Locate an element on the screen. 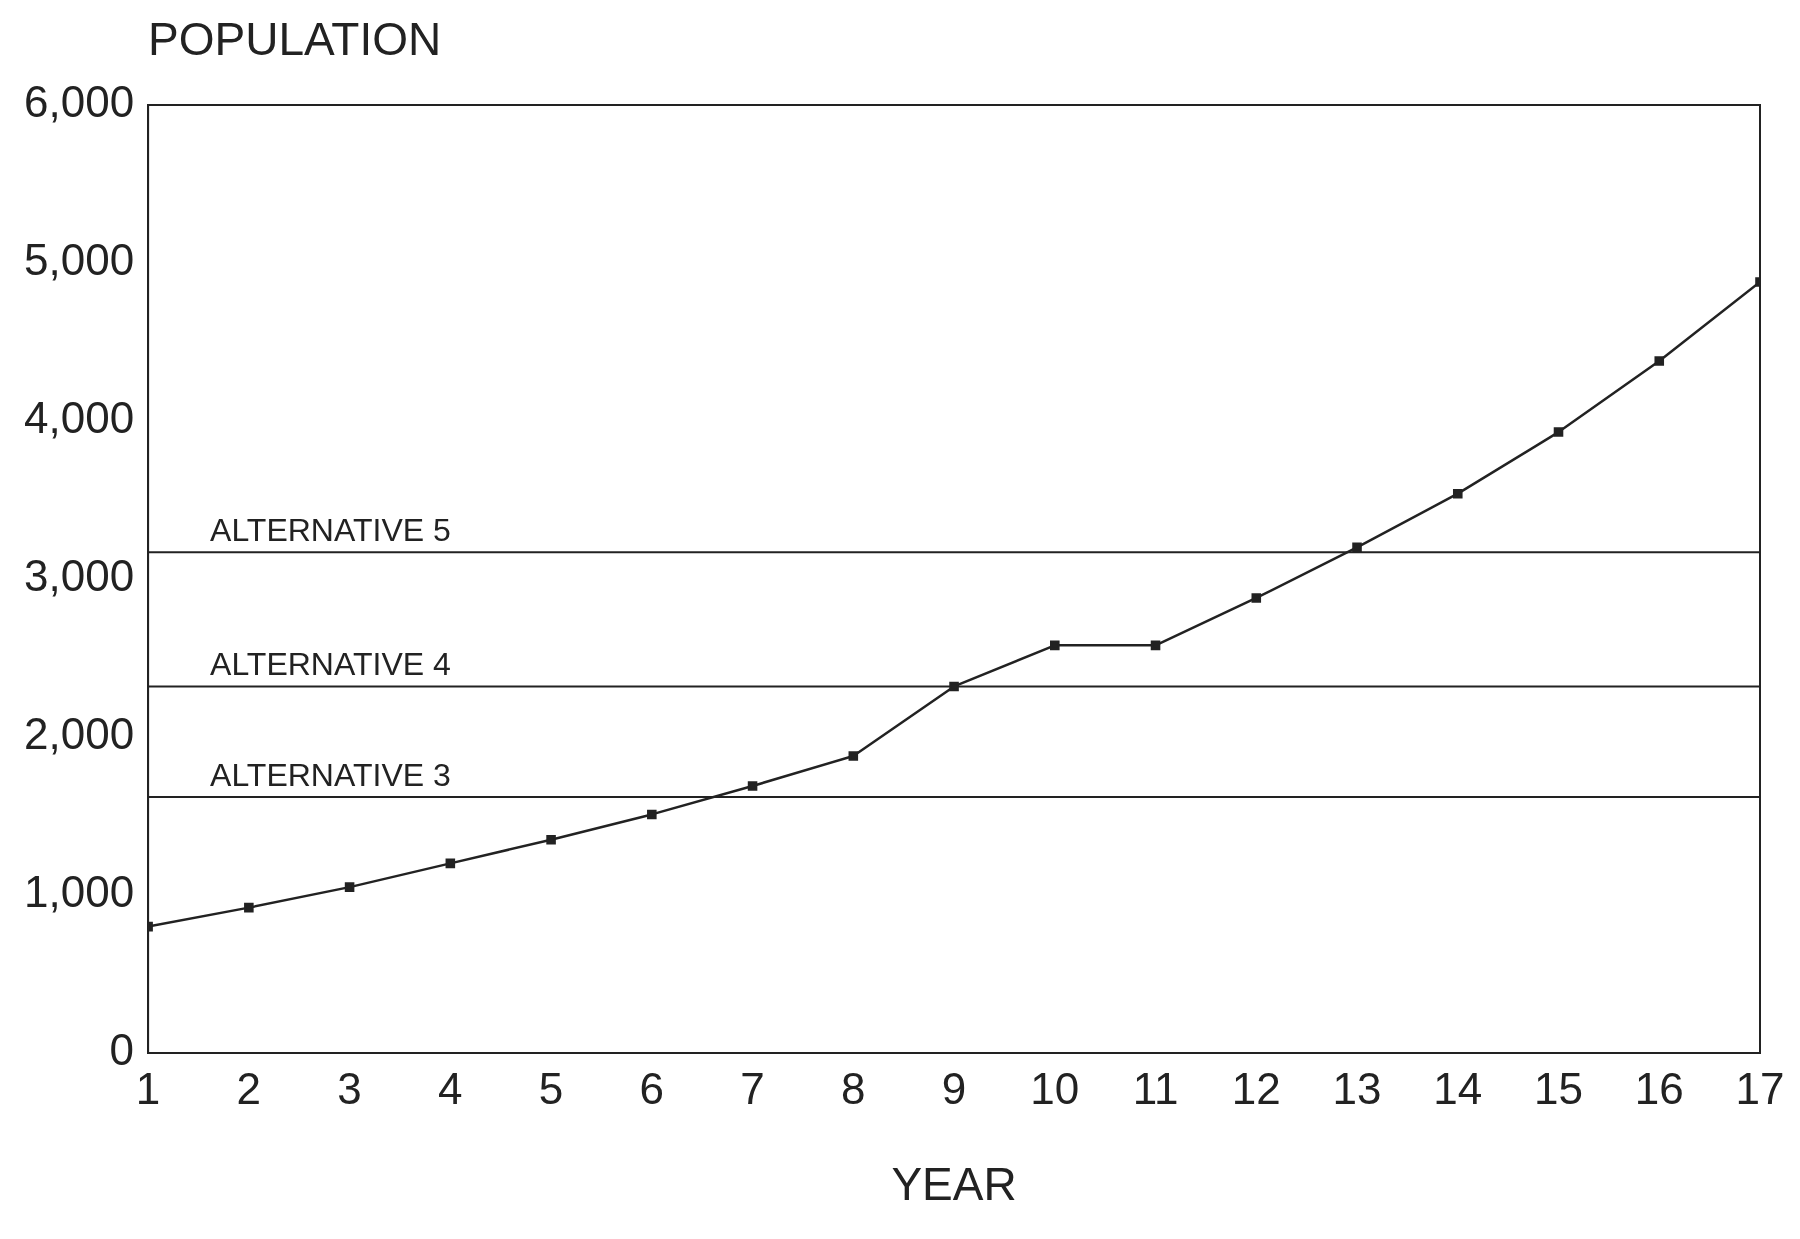  x-tick-label: 5 is located at coordinates (551, 1088).